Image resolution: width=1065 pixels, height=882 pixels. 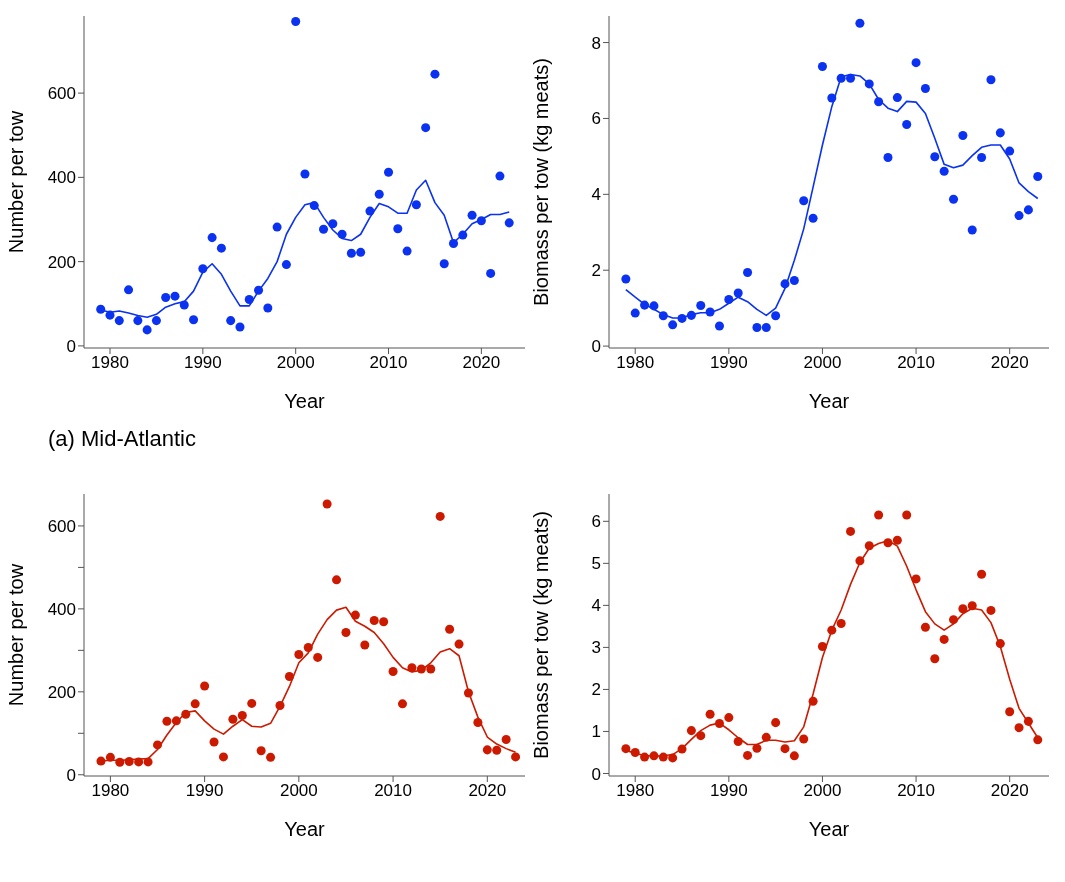 What do you see at coordinates (295, 363) in the screenshot?
I see `x-tick-label: 2000` at bounding box center [295, 363].